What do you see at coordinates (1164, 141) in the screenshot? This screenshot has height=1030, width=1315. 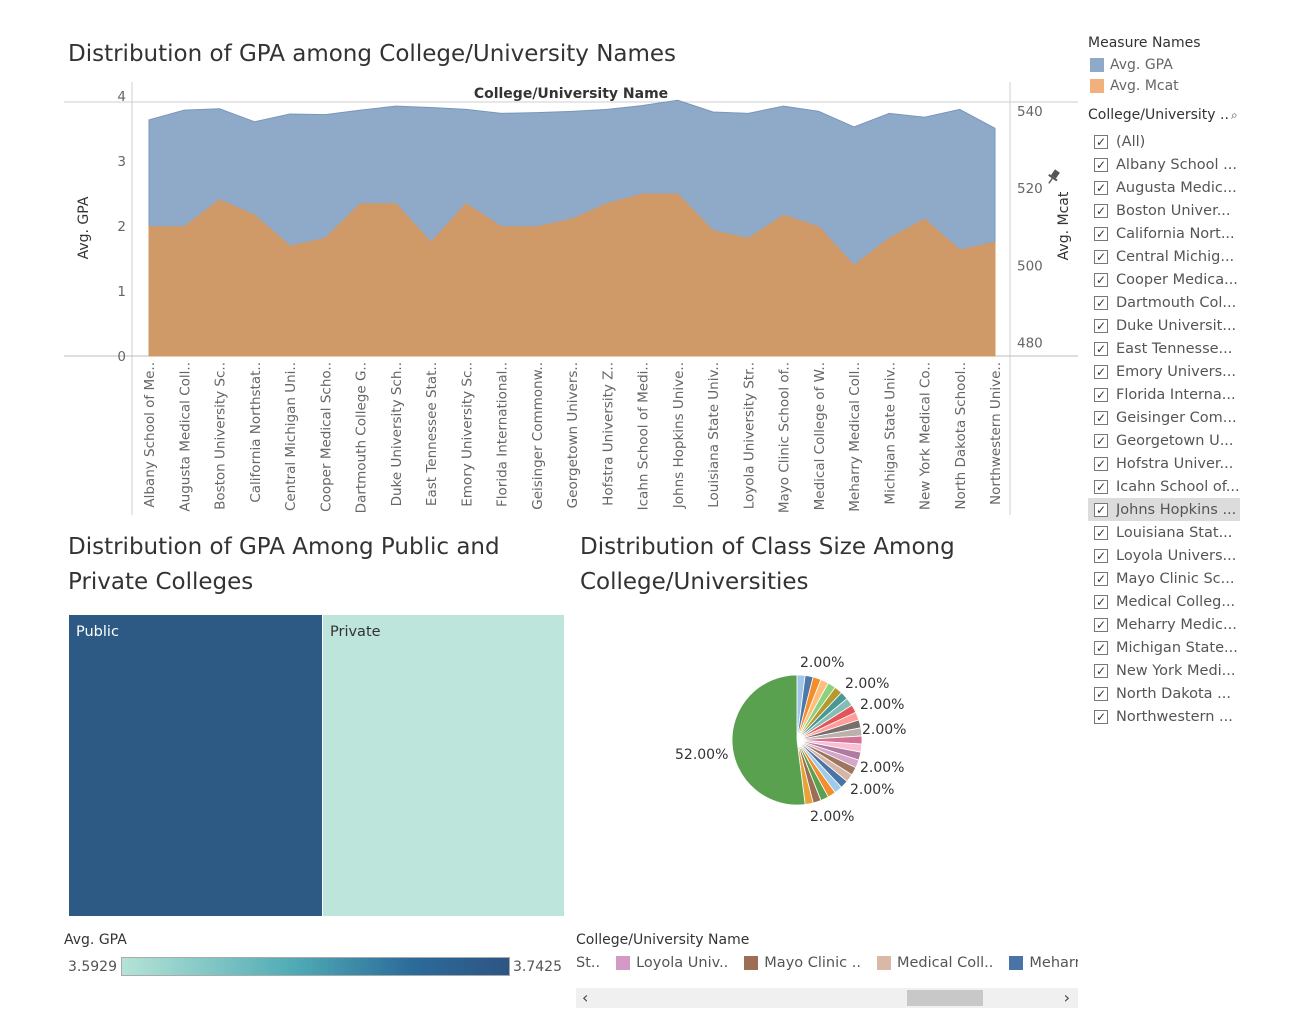 I see `filter-item: ✓ (All)` at bounding box center [1164, 141].